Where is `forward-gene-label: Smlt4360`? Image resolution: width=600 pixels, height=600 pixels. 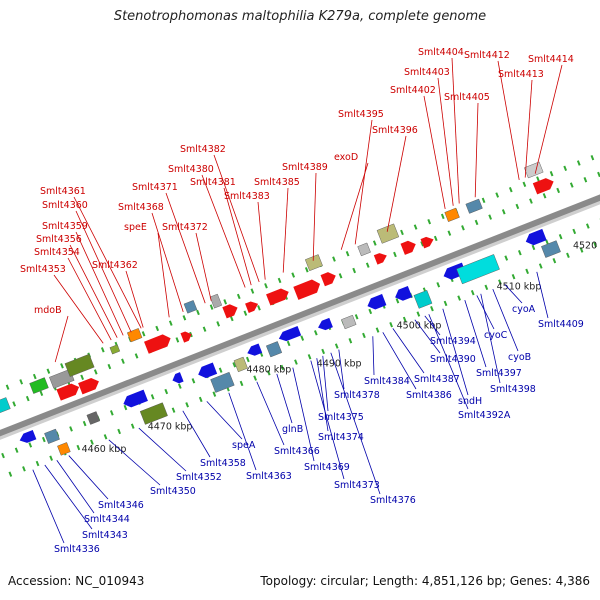 forward-gene-label: Smlt4360 is located at coordinates (65, 205).